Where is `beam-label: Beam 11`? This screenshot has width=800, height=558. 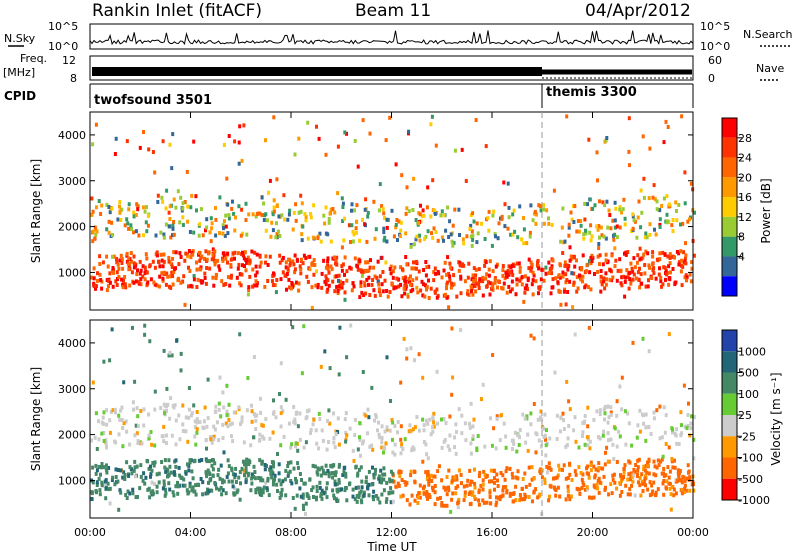
beam-label: Beam 11 is located at coordinates (393, 11).